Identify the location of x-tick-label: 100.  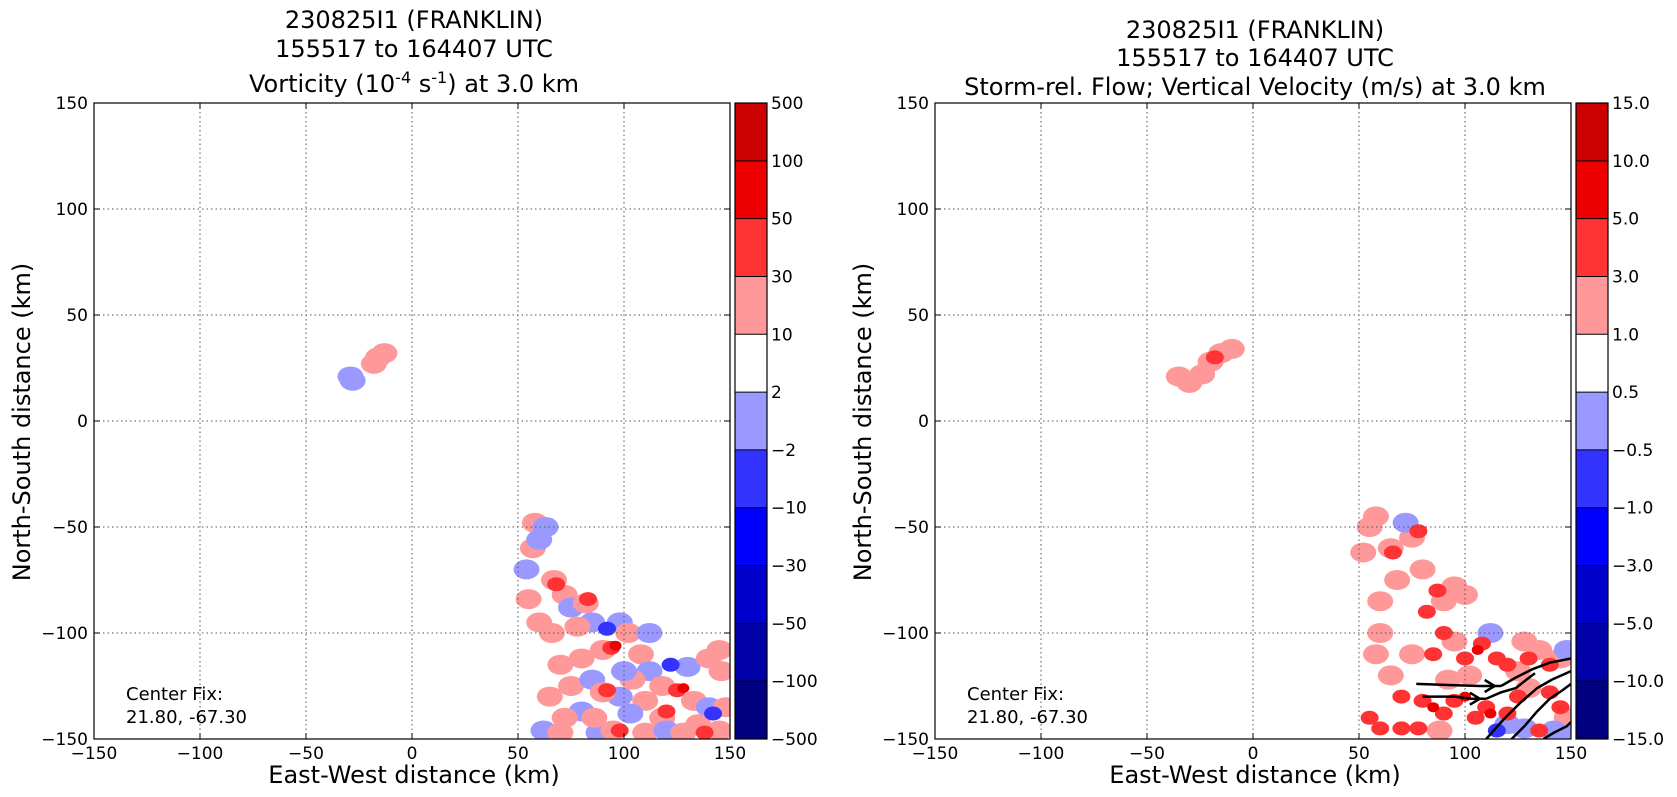
(1465, 754).